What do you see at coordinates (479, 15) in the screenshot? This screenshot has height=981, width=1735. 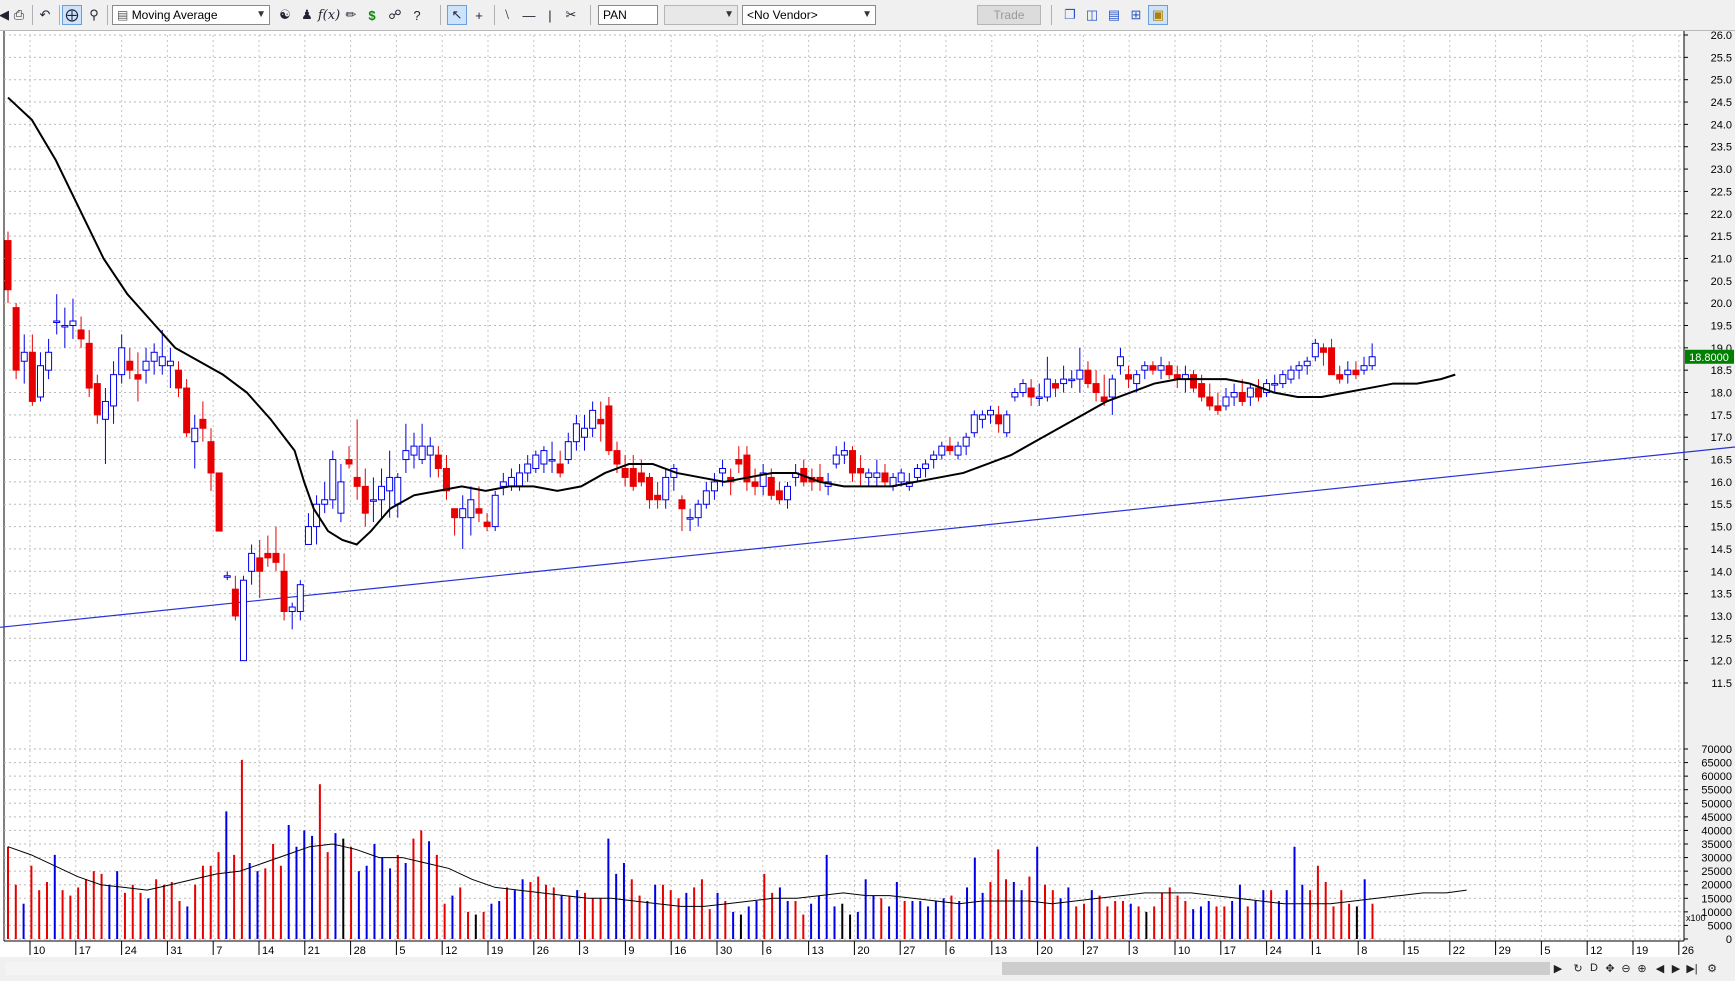 I see `plus-icon: +` at bounding box center [479, 15].